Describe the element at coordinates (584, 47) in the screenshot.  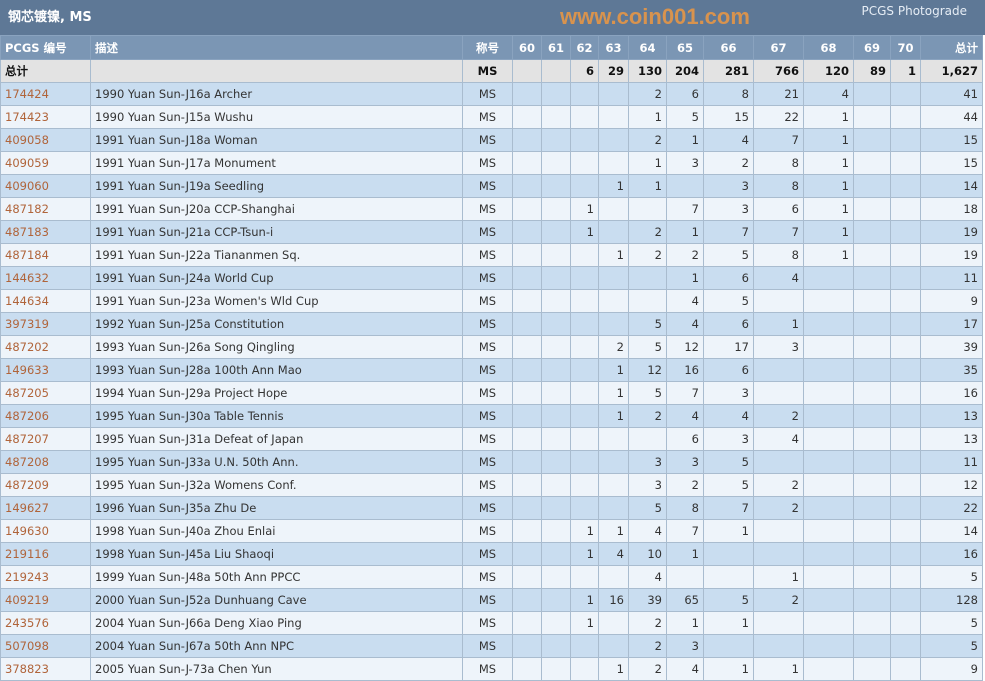
I see `column-header: 62` at that location.